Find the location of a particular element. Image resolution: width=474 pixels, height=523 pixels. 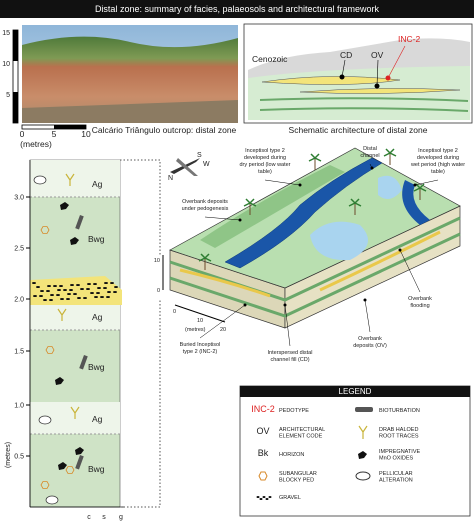

block-label-line: developed during is located at coordinates (265, 158).